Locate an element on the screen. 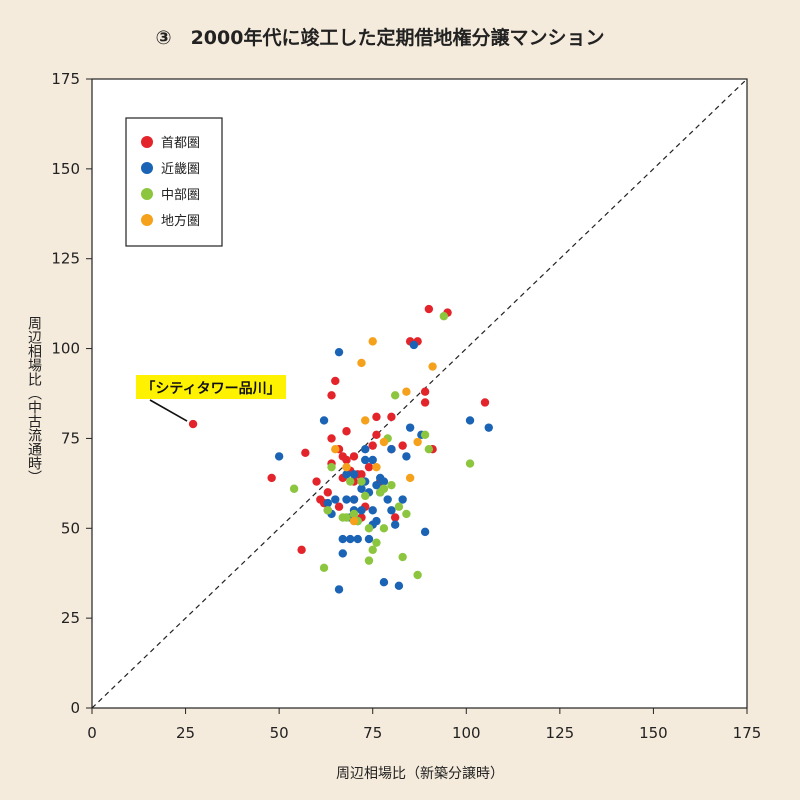 This screenshot has height=800, width=800. chart-title: ③ 2000年代に竣工した定期借地権分譲マンション is located at coordinates (380, 37).